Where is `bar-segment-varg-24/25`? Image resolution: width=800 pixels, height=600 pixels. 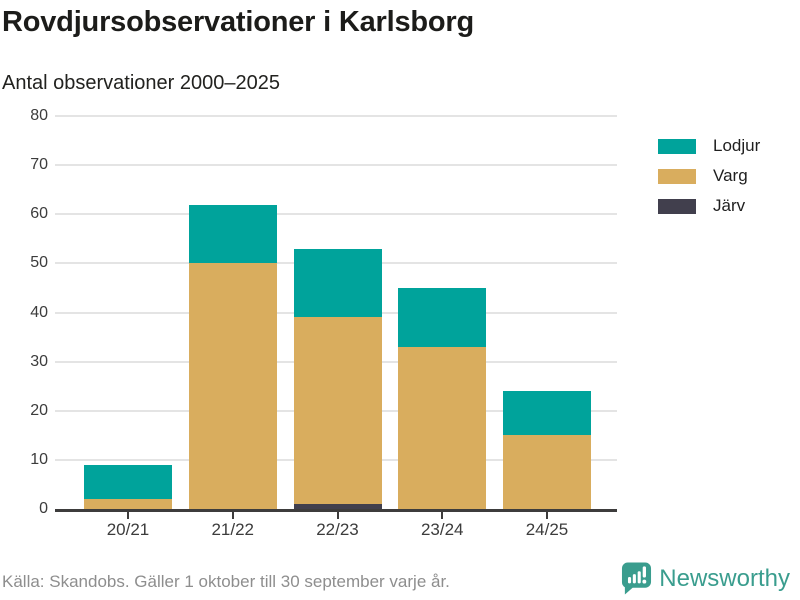 bar-segment-varg-24/25 is located at coordinates (547, 472).